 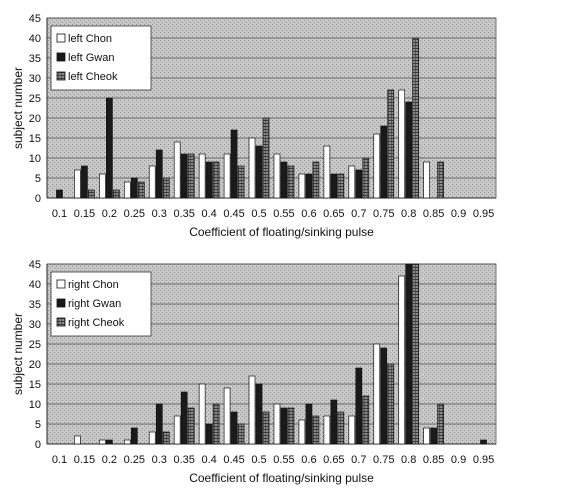 What do you see at coordinates (258, 214) in the screenshot?
I see `x-tick-label: 0.5` at bounding box center [258, 214].